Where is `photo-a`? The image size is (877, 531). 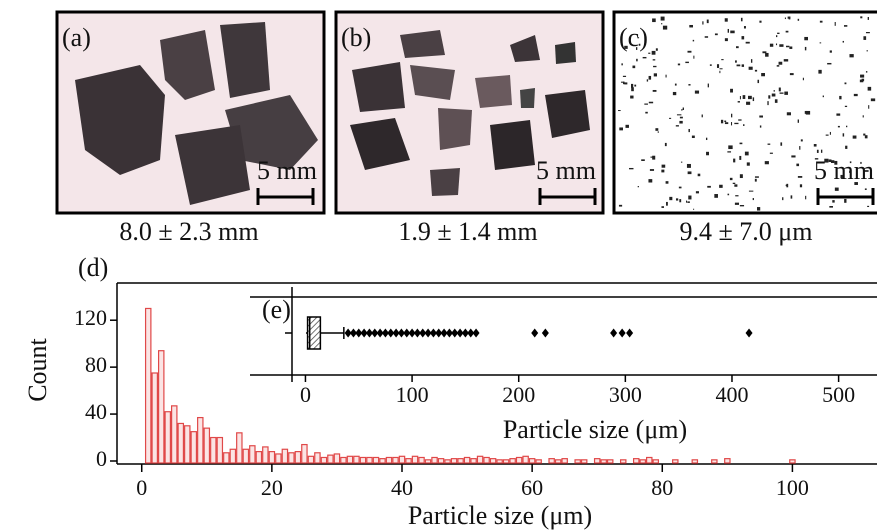 photo-a is located at coordinates (190, 112).